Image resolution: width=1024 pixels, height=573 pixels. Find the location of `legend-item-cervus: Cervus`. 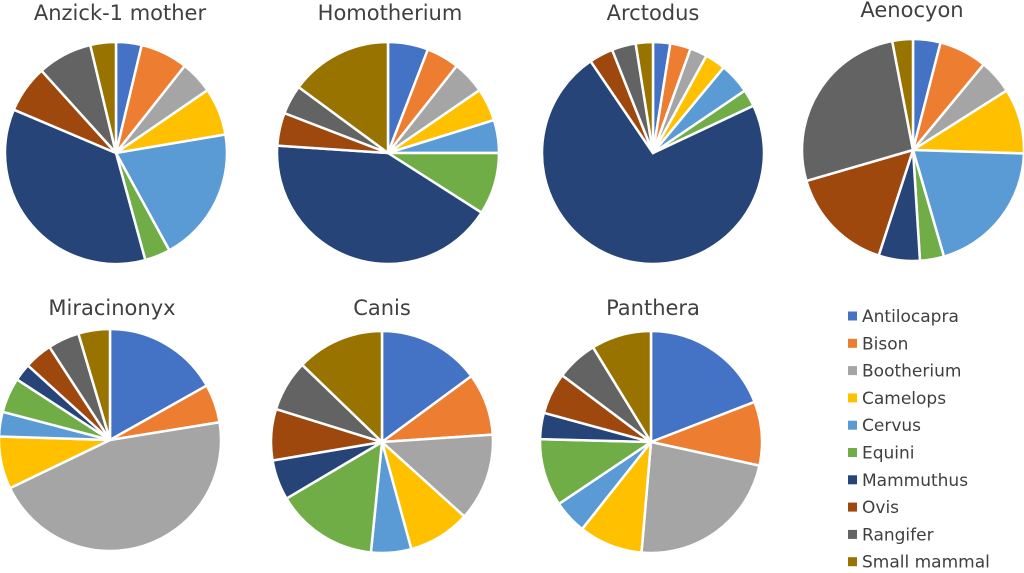

legend-item-cervus: Cervus is located at coordinates (884, 426).